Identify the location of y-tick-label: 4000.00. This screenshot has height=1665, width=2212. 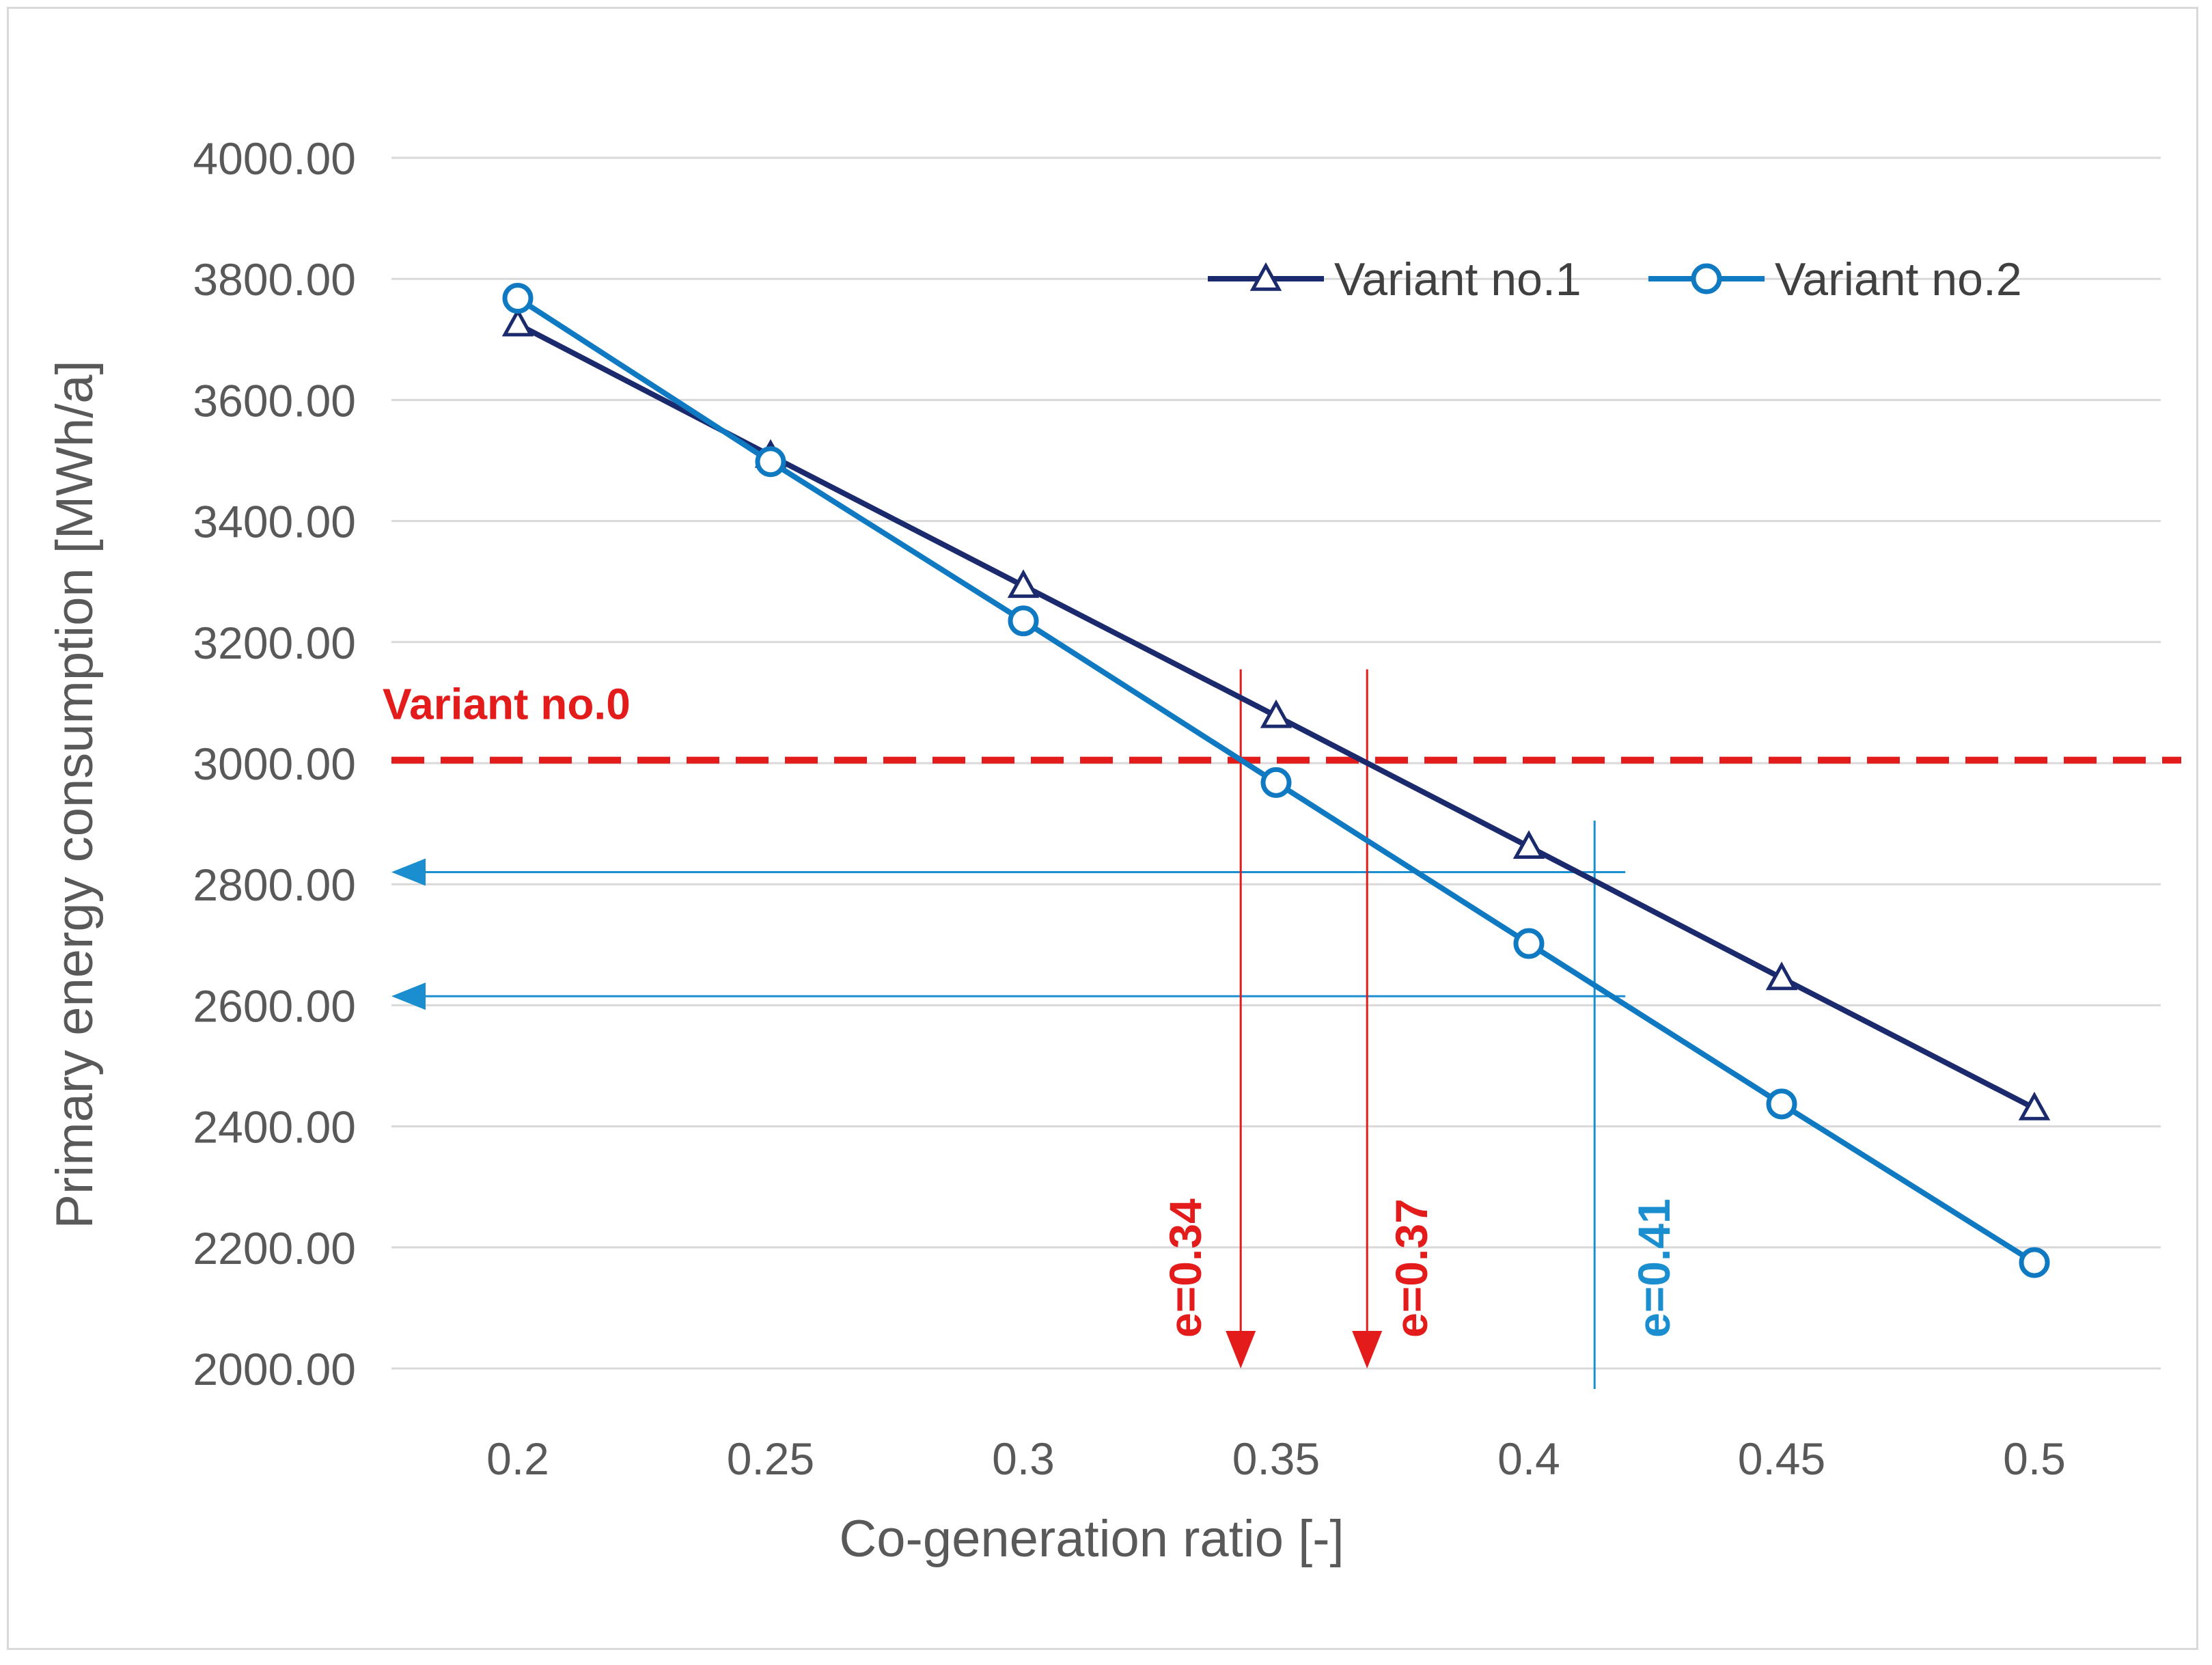
(275, 158).